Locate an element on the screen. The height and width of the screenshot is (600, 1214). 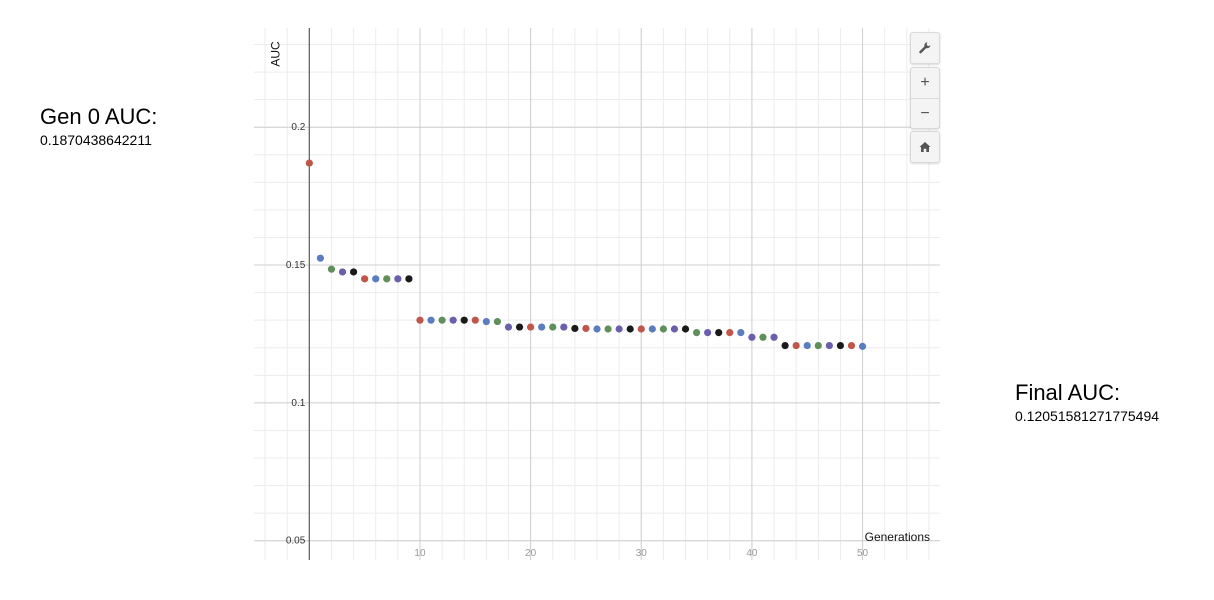
wrench-icon is located at coordinates (925, 48).